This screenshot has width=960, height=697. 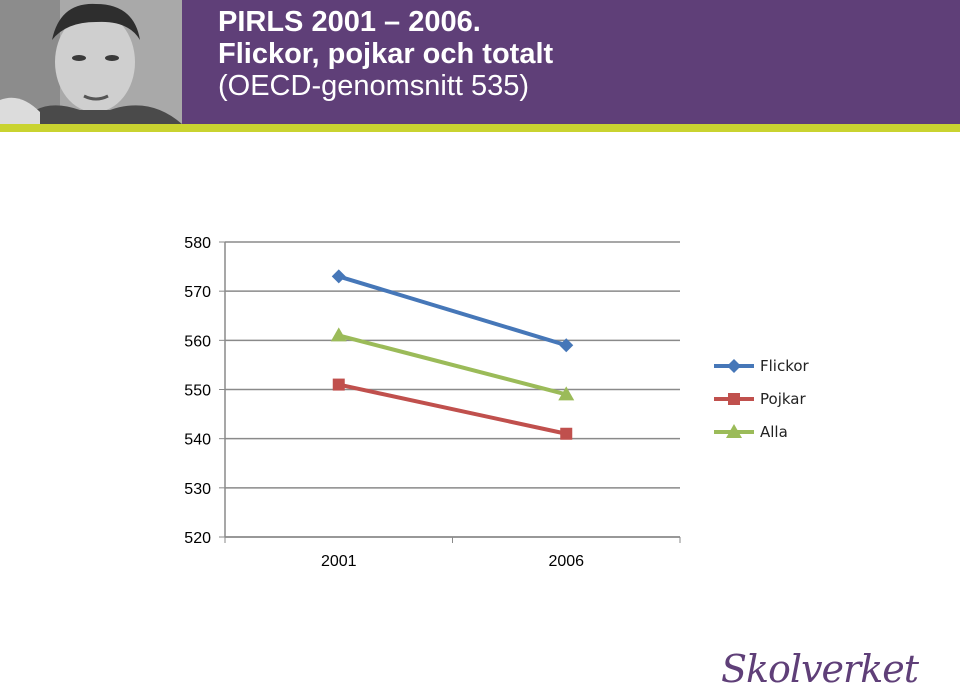 I want to click on legend-entry-pojkar: Pojkar, so click(x=760, y=399).